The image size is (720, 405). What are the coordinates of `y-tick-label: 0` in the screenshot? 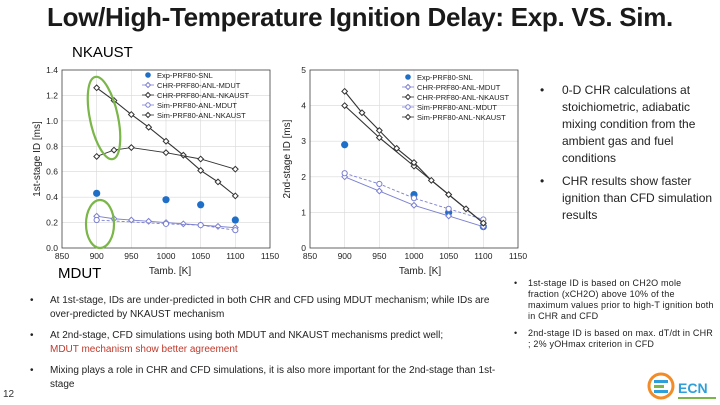 It's located at (303, 248).